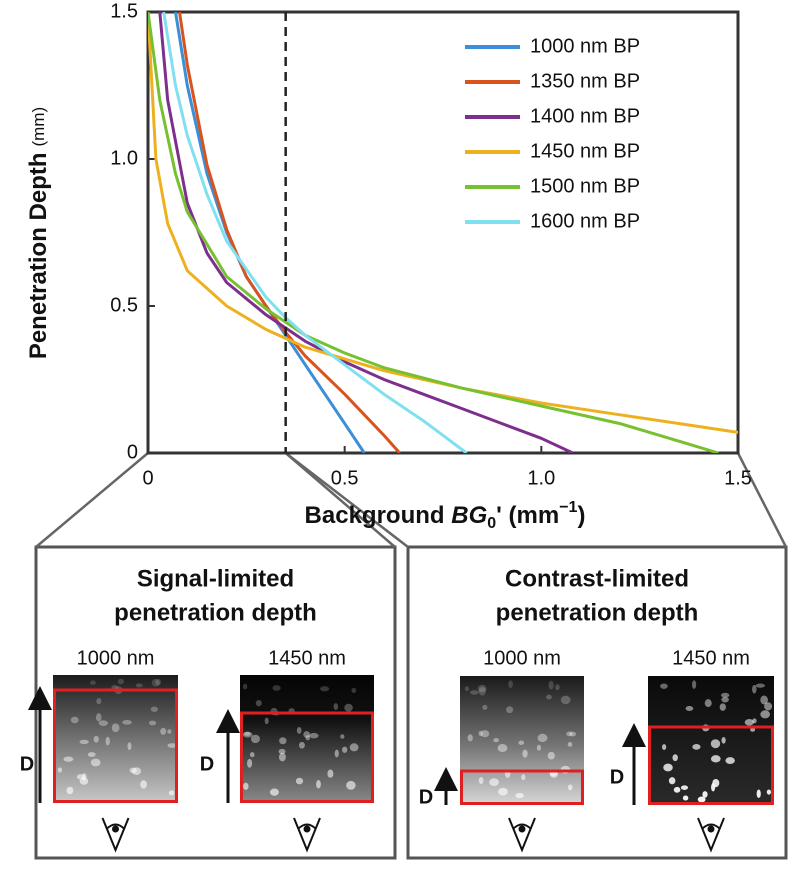 Image resolution: width=793 pixels, height=870 pixels. What do you see at coordinates (215, 612) in the screenshot?
I see `panel-title: penetration depth` at bounding box center [215, 612].